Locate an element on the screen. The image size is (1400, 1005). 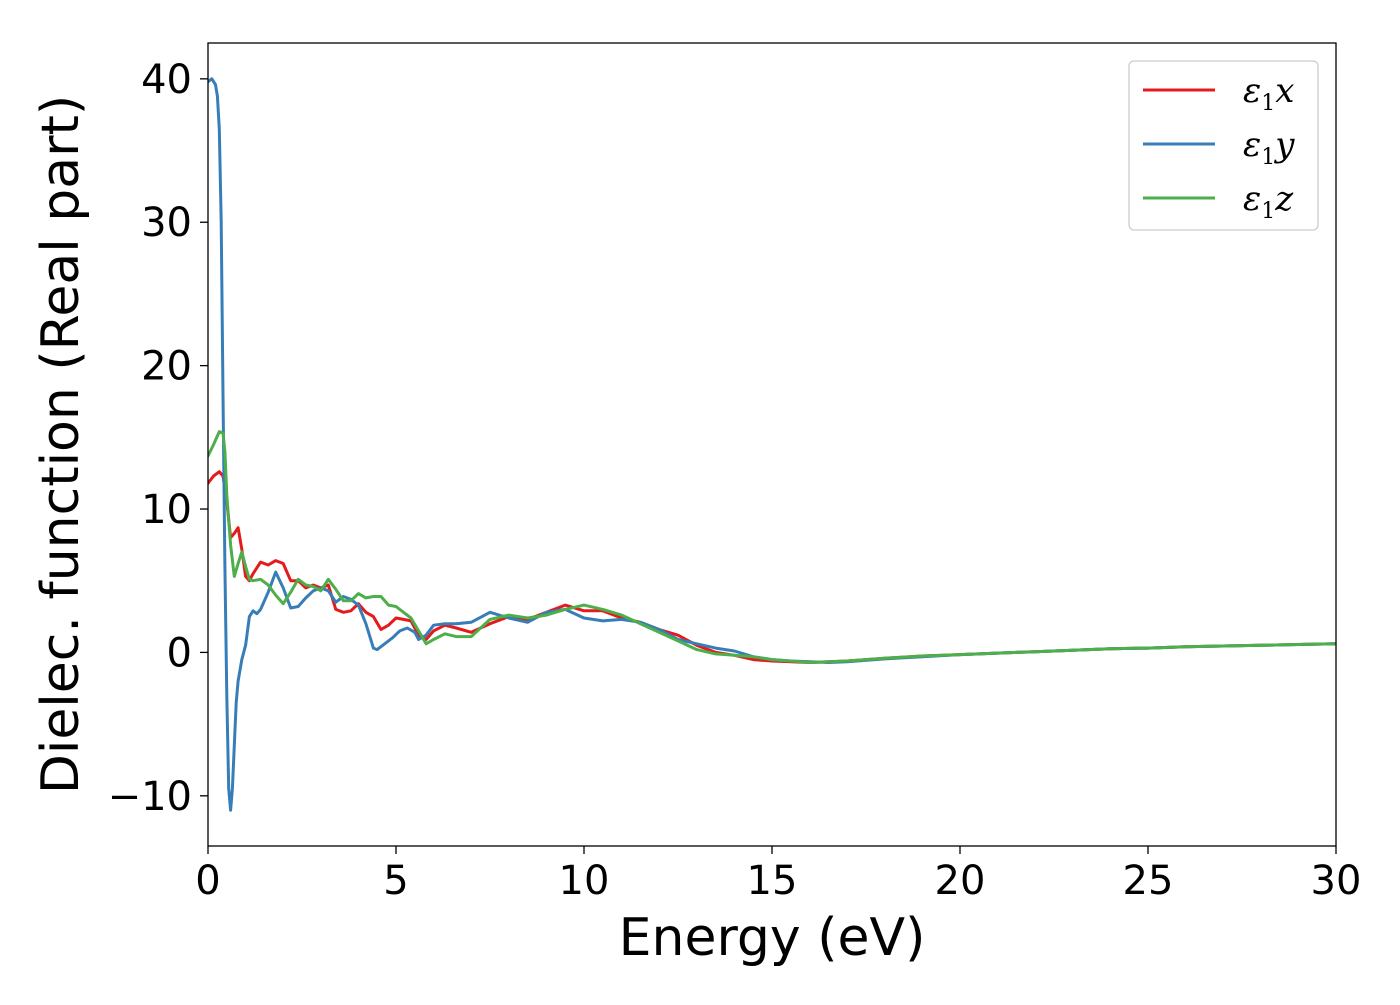
x-tick-label: 30 is located at coordinates (1336, 881).